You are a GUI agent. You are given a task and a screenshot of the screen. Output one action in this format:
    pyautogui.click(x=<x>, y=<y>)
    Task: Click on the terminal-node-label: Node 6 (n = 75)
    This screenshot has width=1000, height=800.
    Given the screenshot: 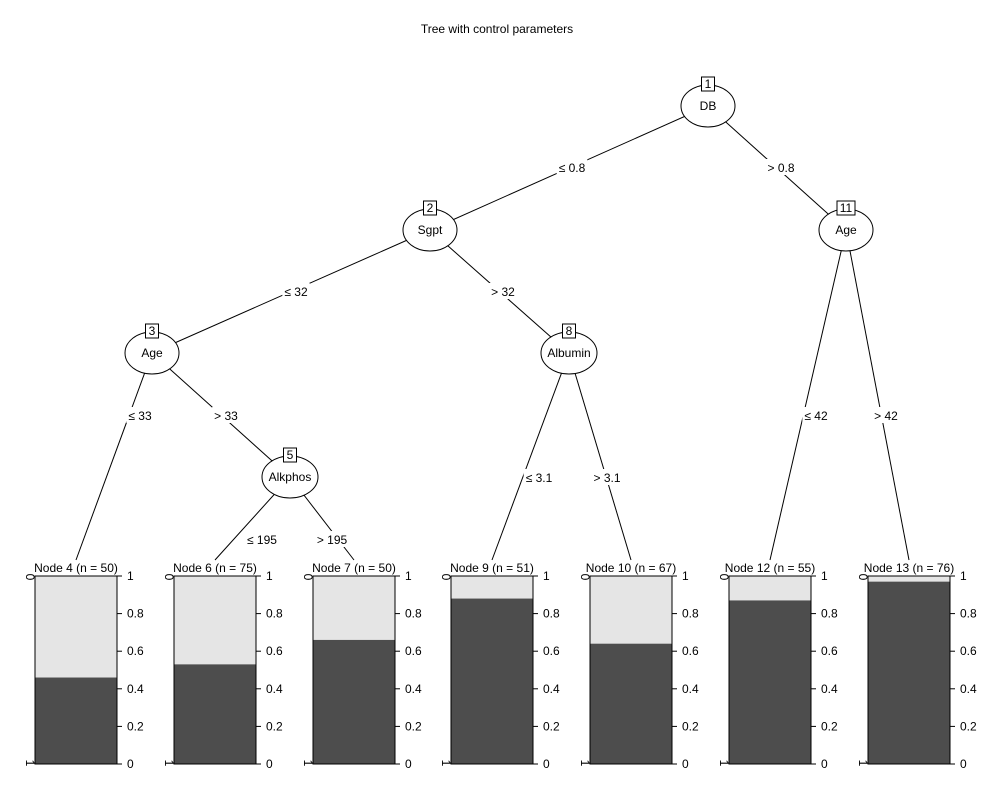 What is the action you would take?
    pyautogui.click(x=215, y=568)
    